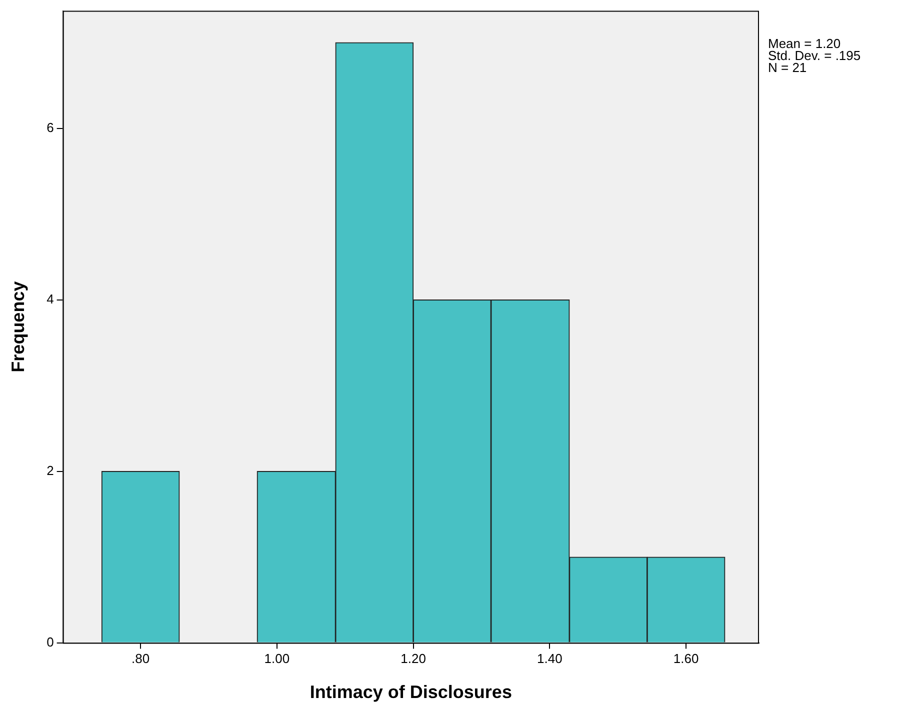  Describe the element at coordinates (18, 326) in the screenshot. I see `y-axis-title: Frequency` at that location.